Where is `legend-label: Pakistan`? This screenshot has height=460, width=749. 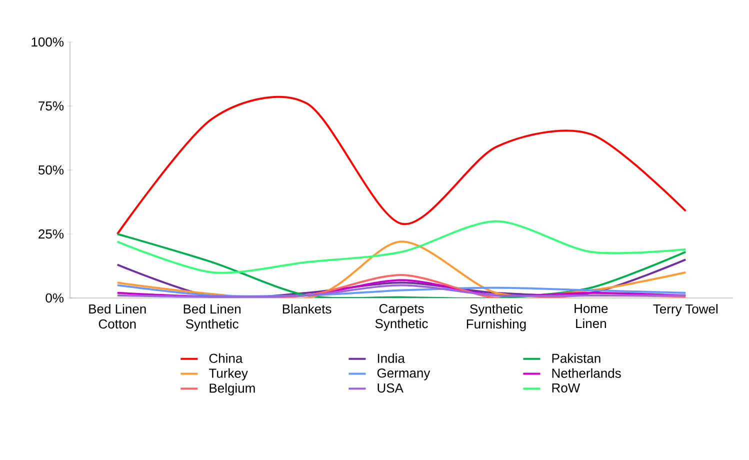 legend-label: Pakistan is located at coordinates (576, 358).